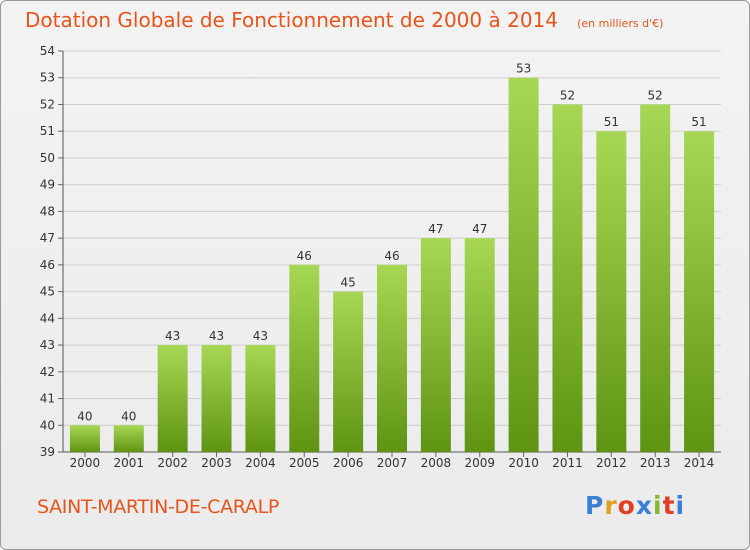 The image size is (750, 550). What do you see at coordinates (216, 463) in the screenshot?
I see `x-tick-label: 2003` at bounding box center [216, 463].